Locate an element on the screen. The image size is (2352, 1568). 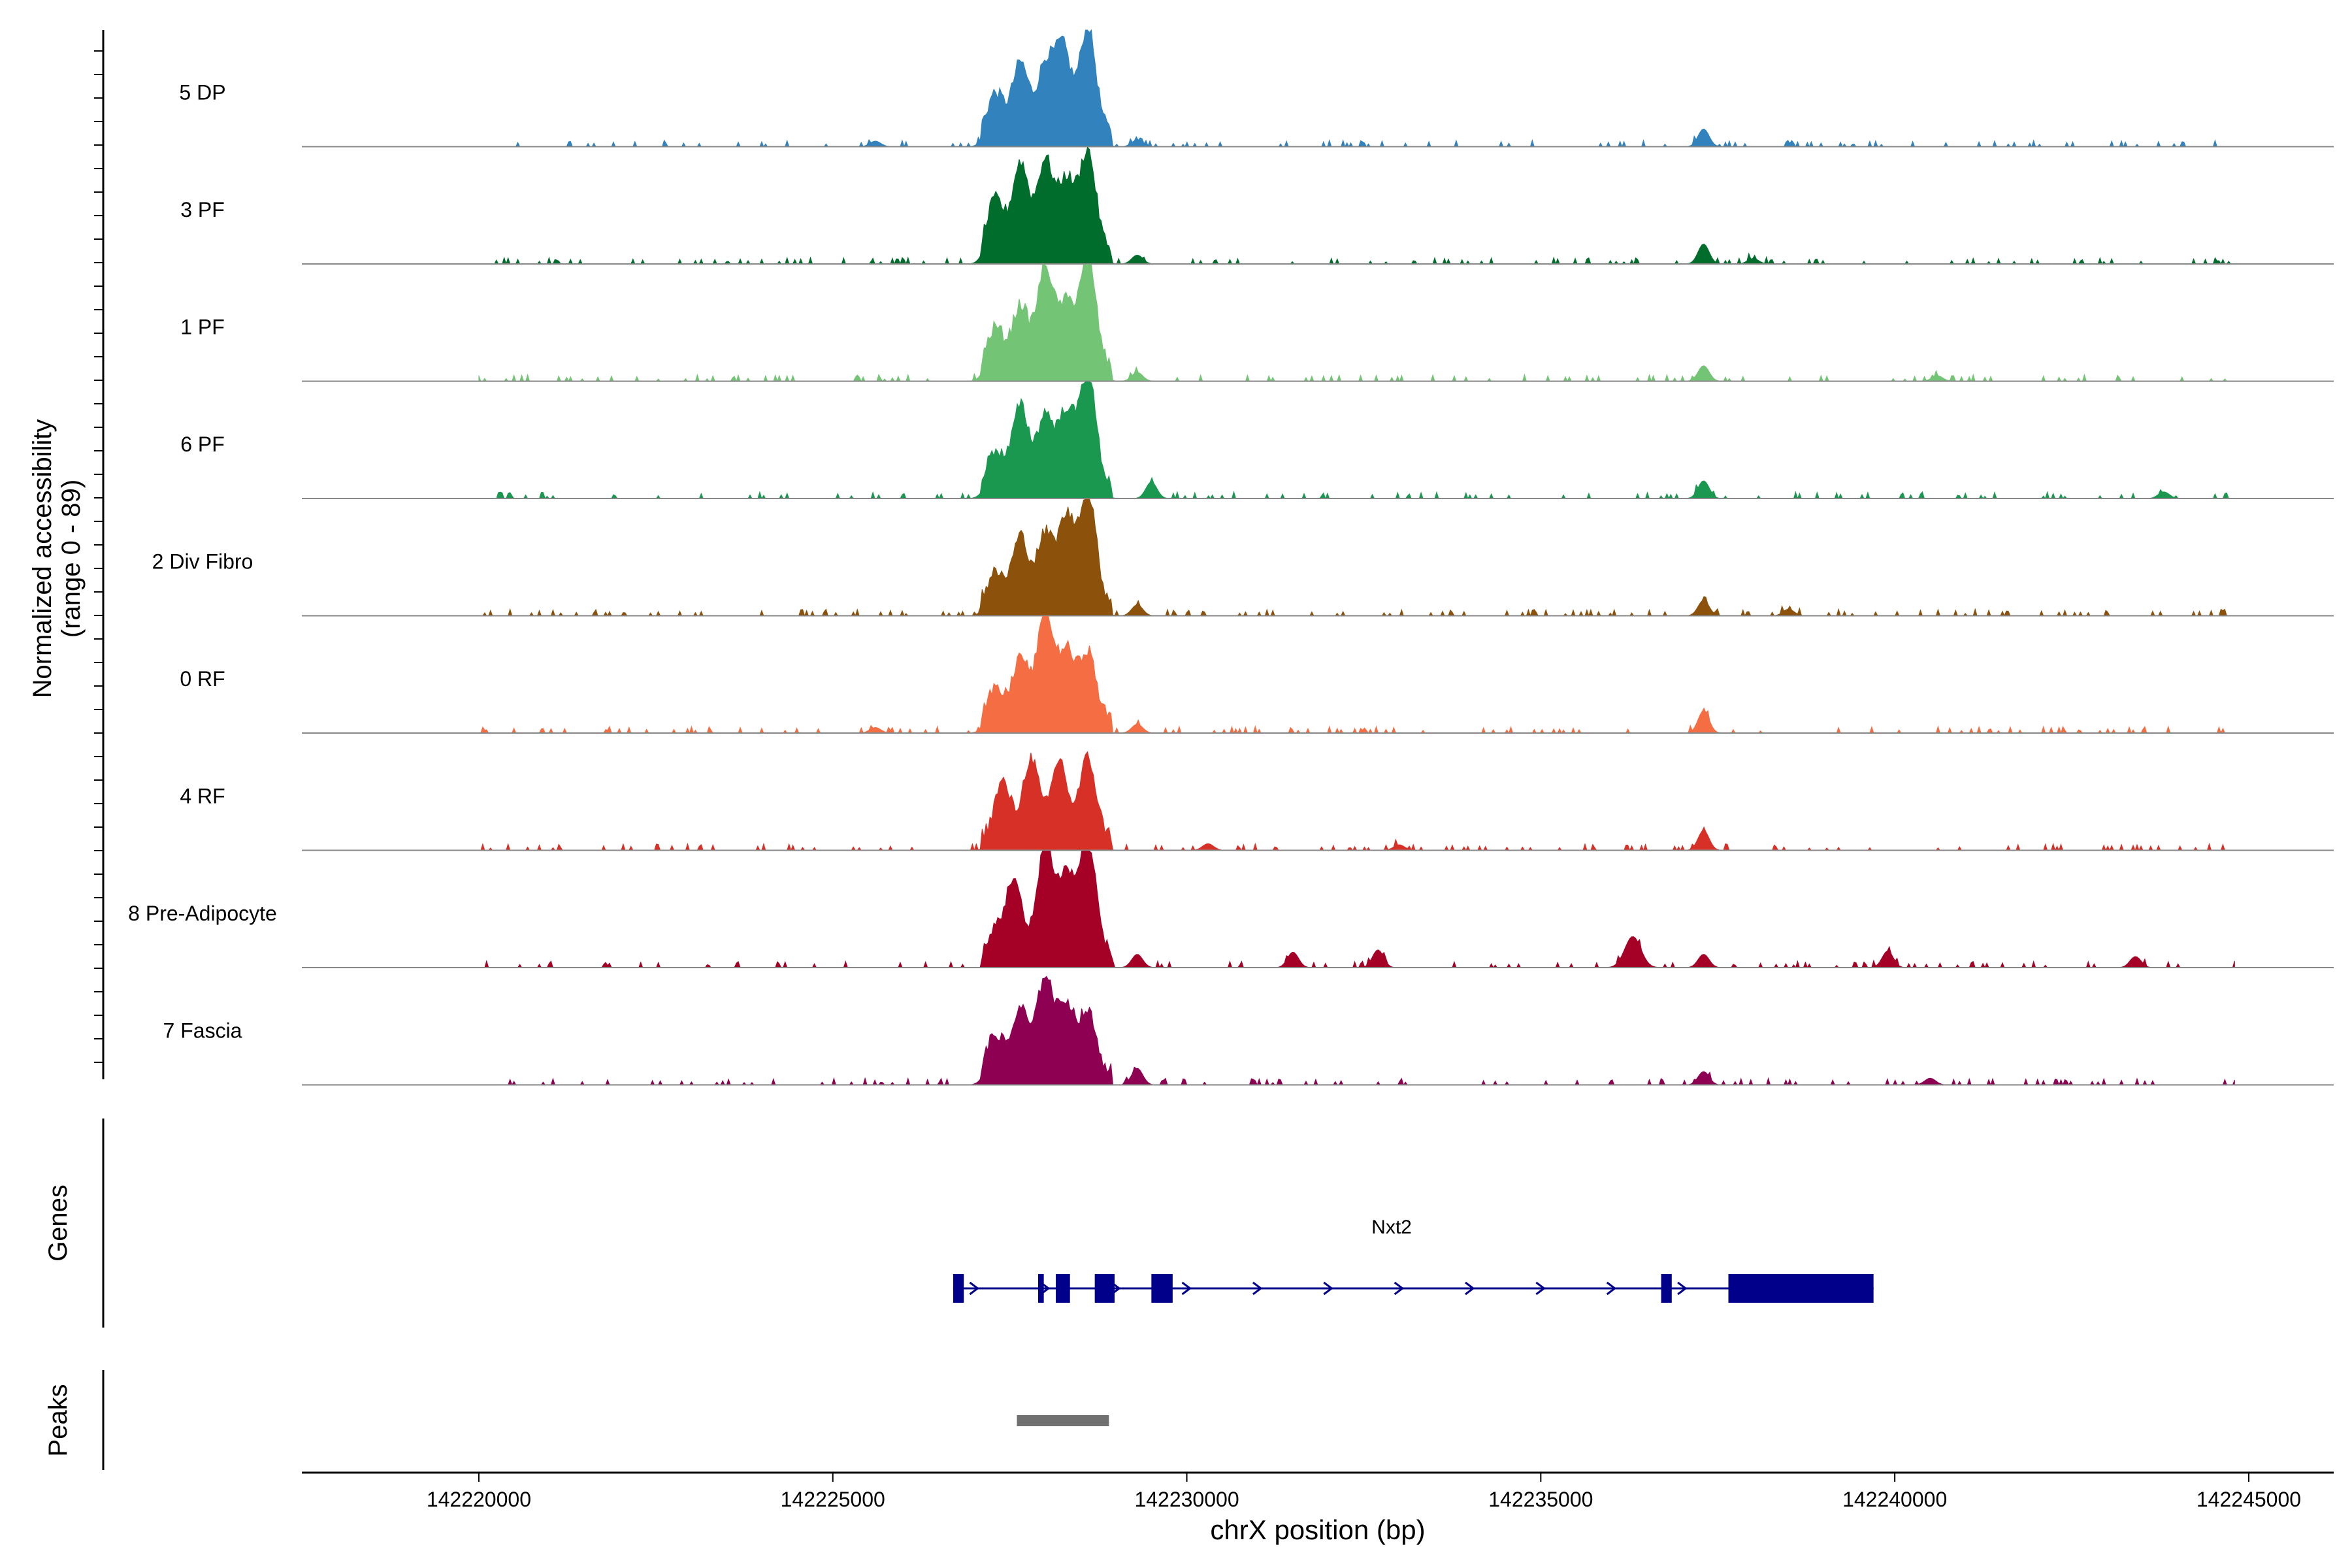
gene-model is located at coordinates (1413, 1288).